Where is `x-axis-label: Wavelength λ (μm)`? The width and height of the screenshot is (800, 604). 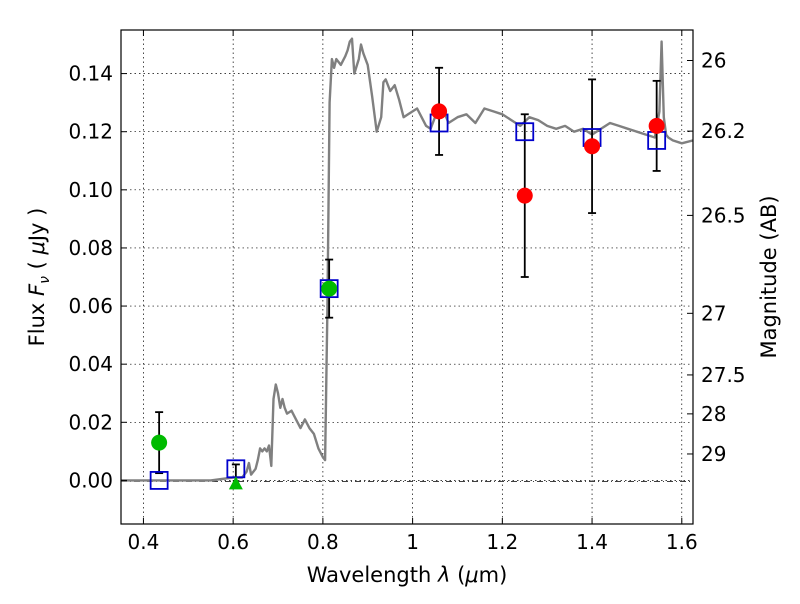
x-axis-label: Wavelength λ (μm) is located at coordinates (407, 575).